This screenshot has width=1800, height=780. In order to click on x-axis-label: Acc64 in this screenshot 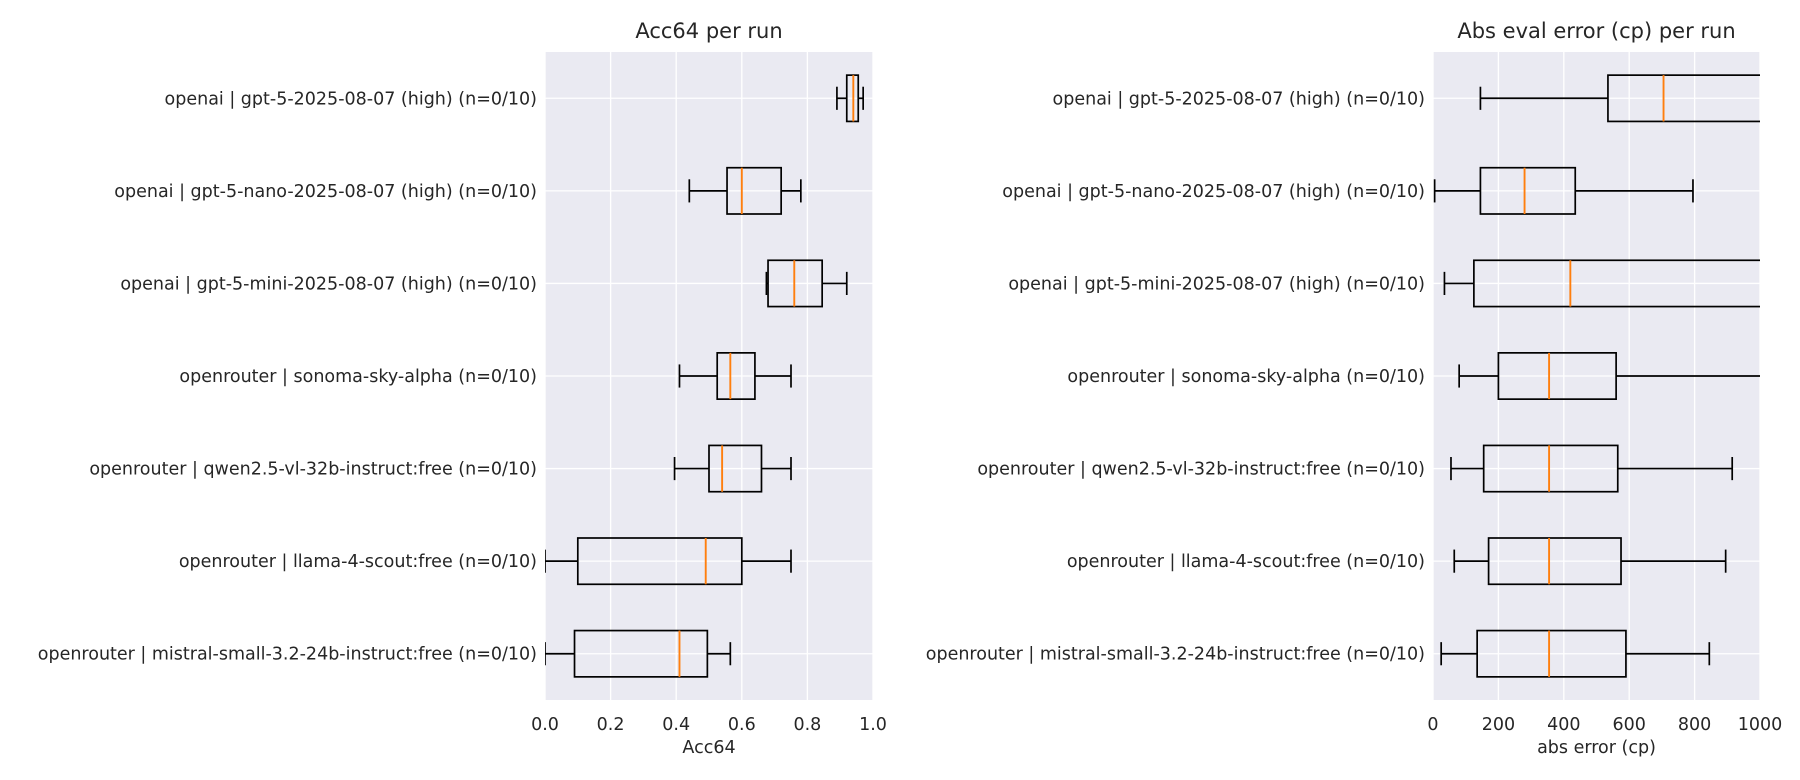, I will do `click(708, 748)`.